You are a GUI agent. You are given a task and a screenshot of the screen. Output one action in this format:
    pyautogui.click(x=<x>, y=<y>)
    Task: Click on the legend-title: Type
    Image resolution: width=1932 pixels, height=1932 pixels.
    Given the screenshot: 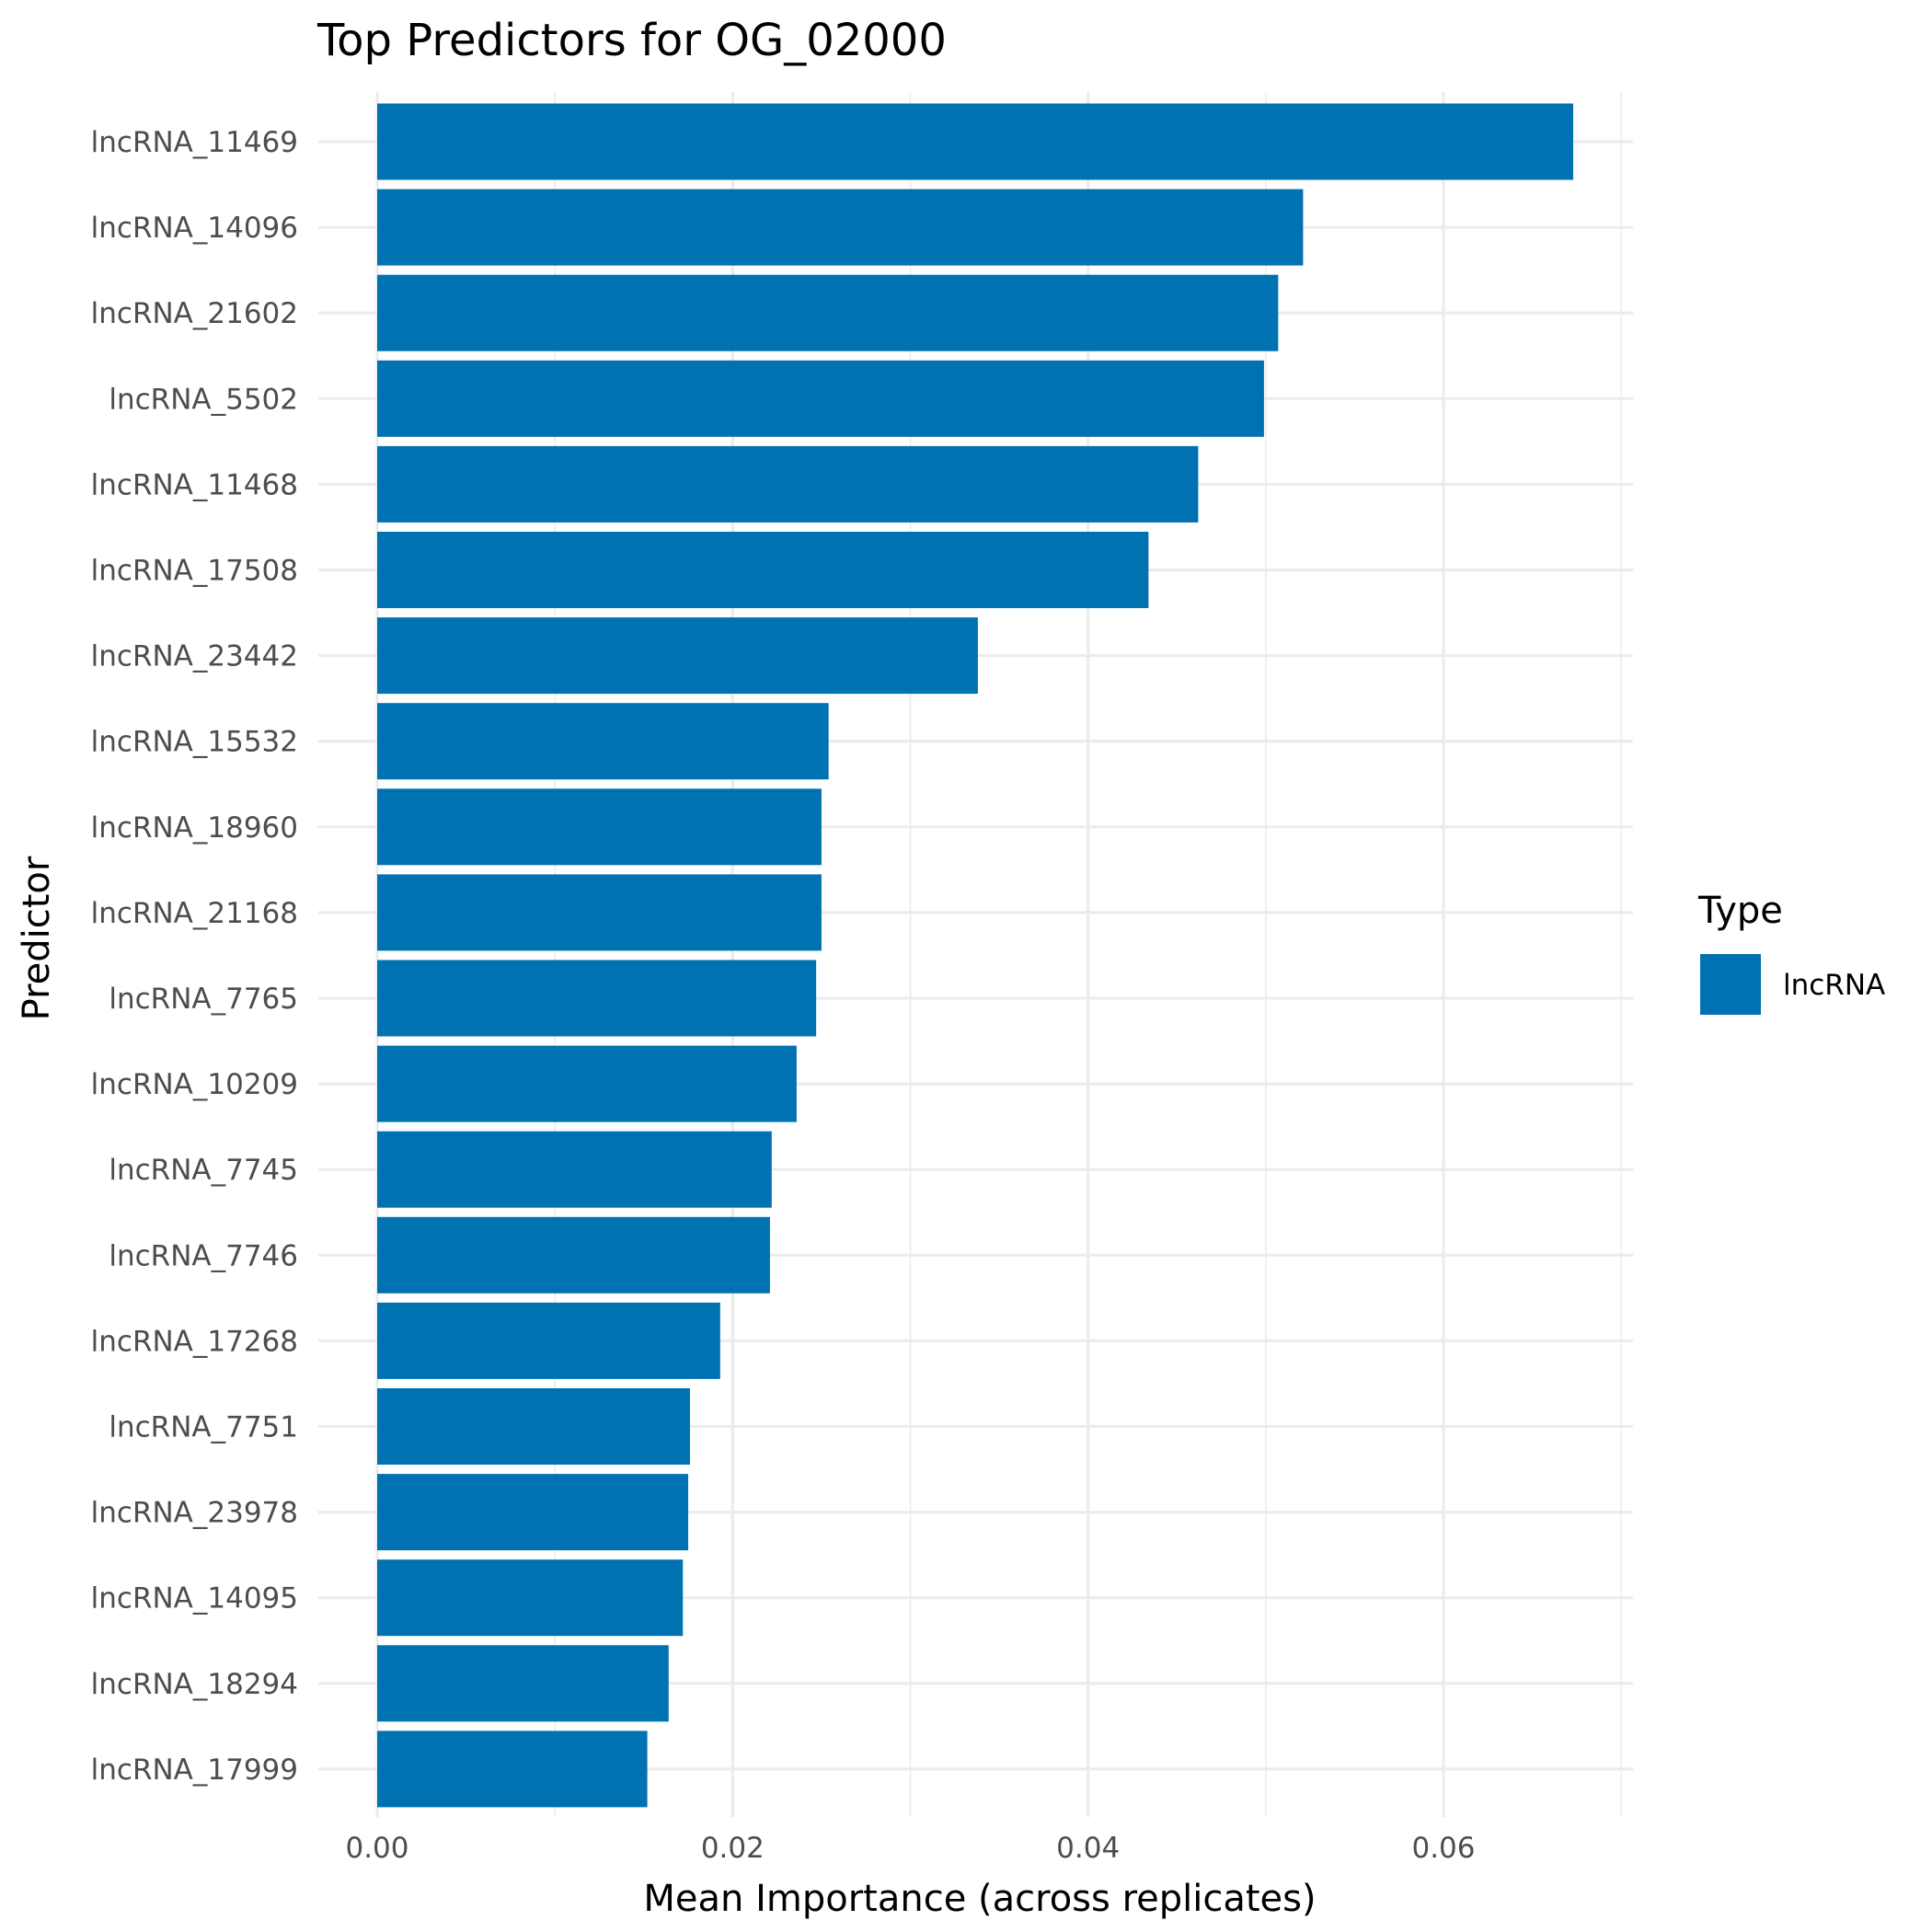 What is the action you would take?
    pyautogui.click(x=1740, y=911)
    